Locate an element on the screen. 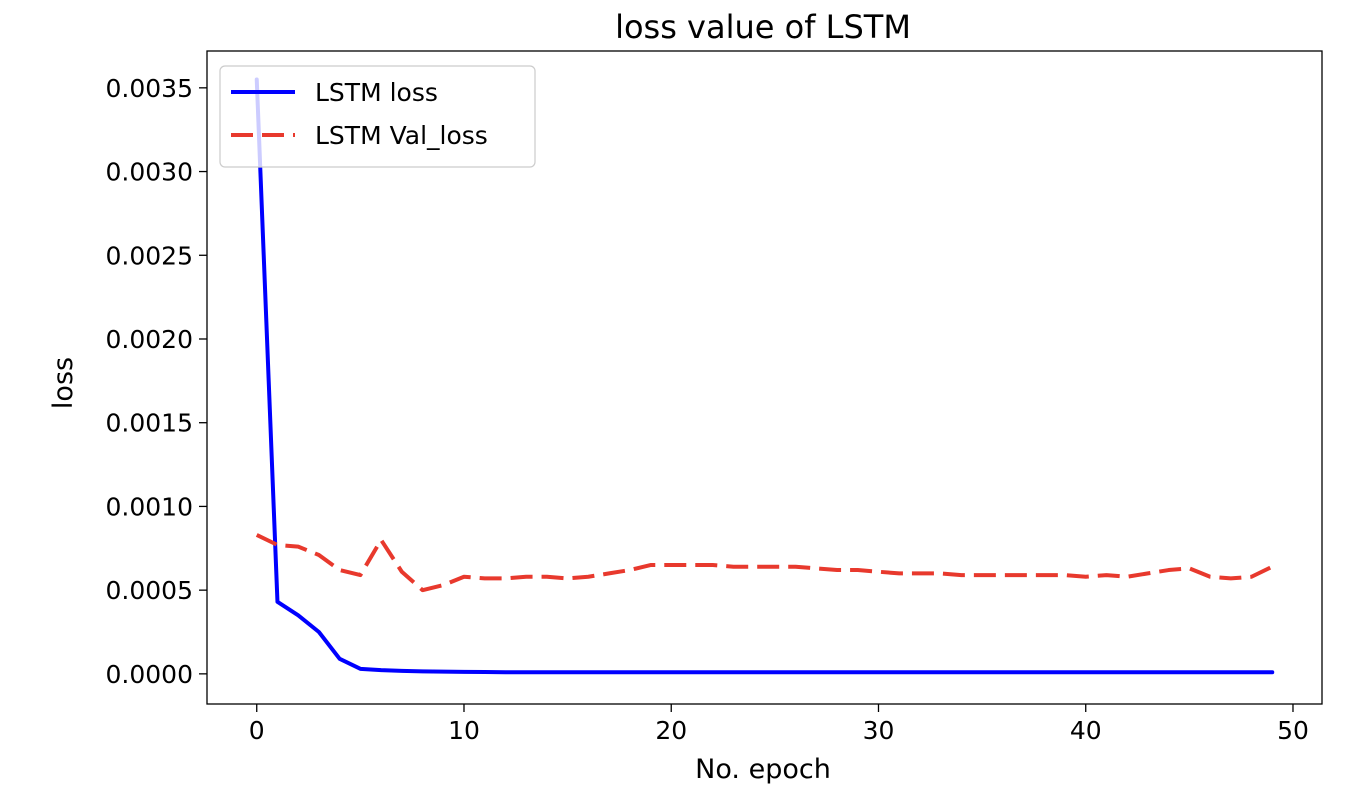  x-axis: 0 10 20 30 40 50 is located at coordinates (779, 724).